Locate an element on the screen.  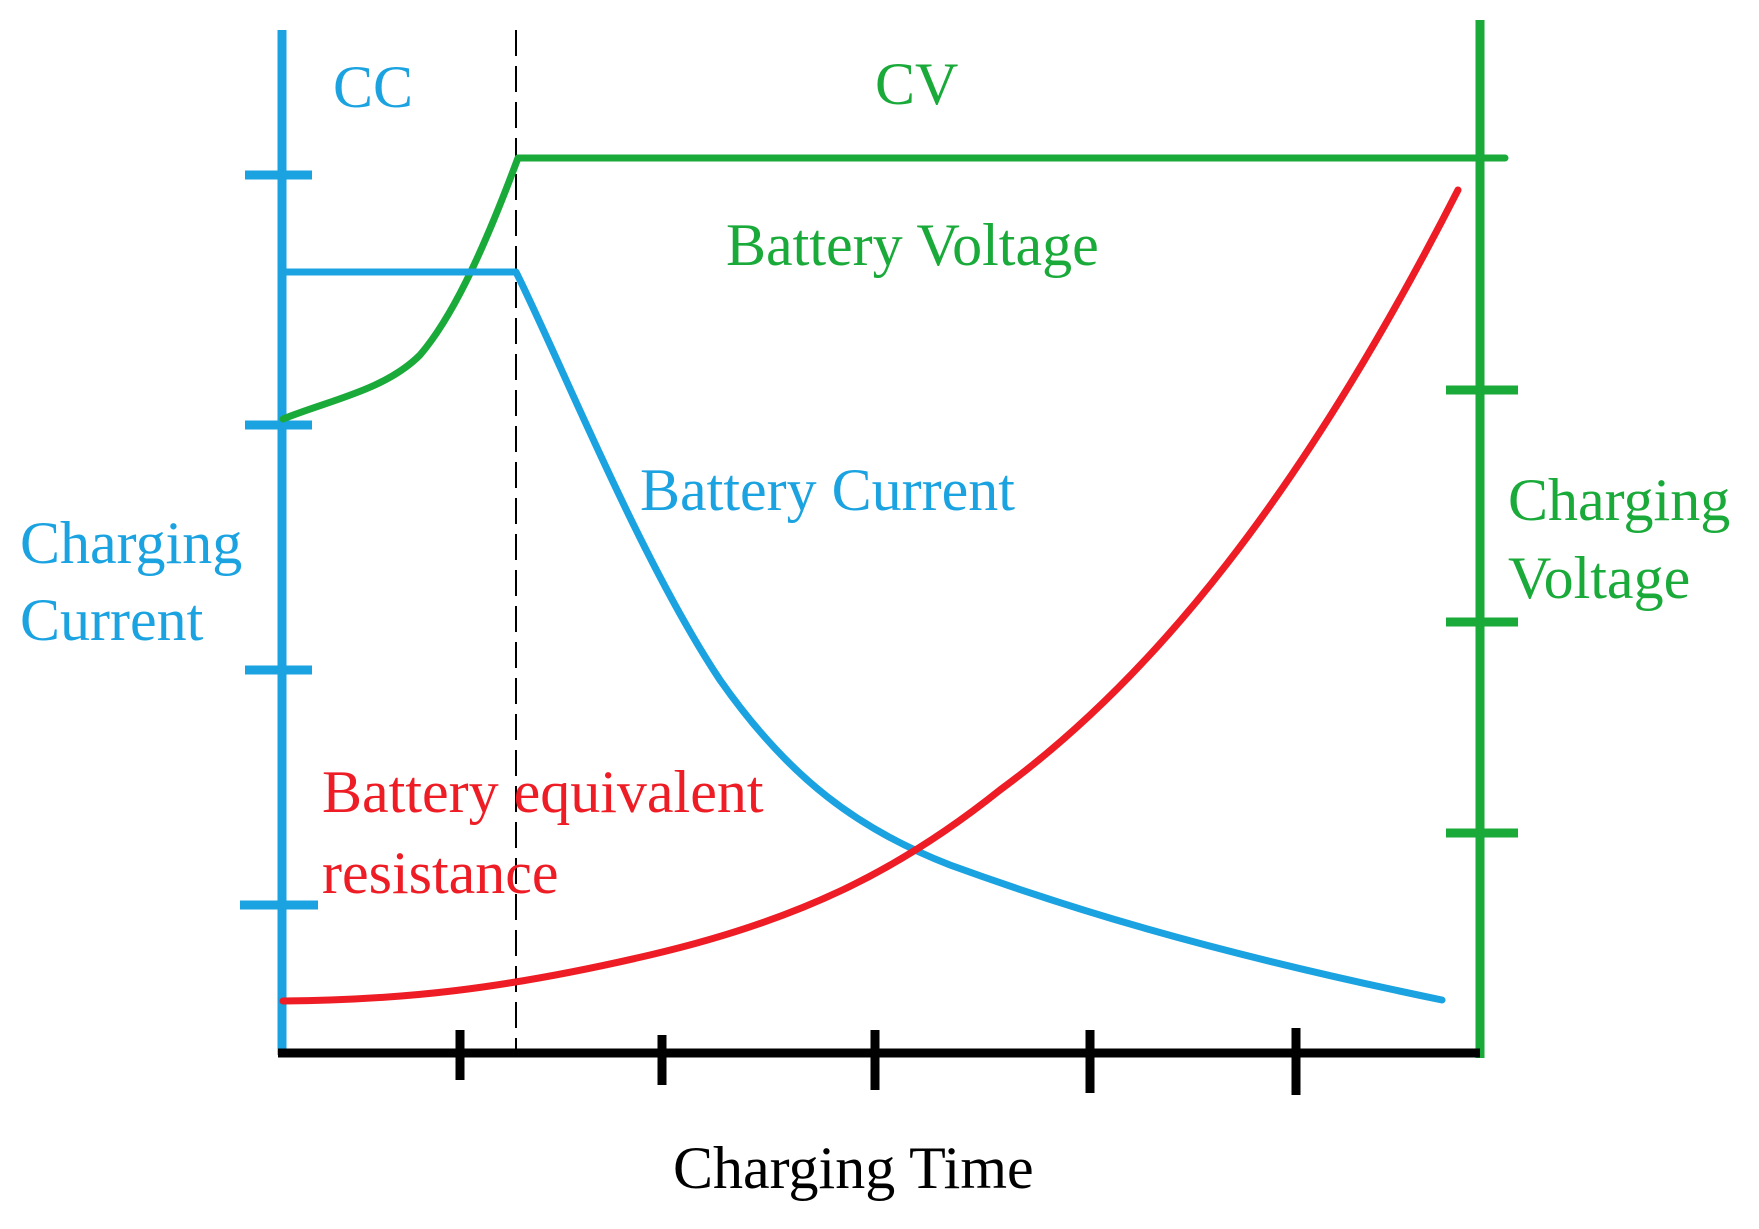
time-axis is located at coordinates (879, 1061).